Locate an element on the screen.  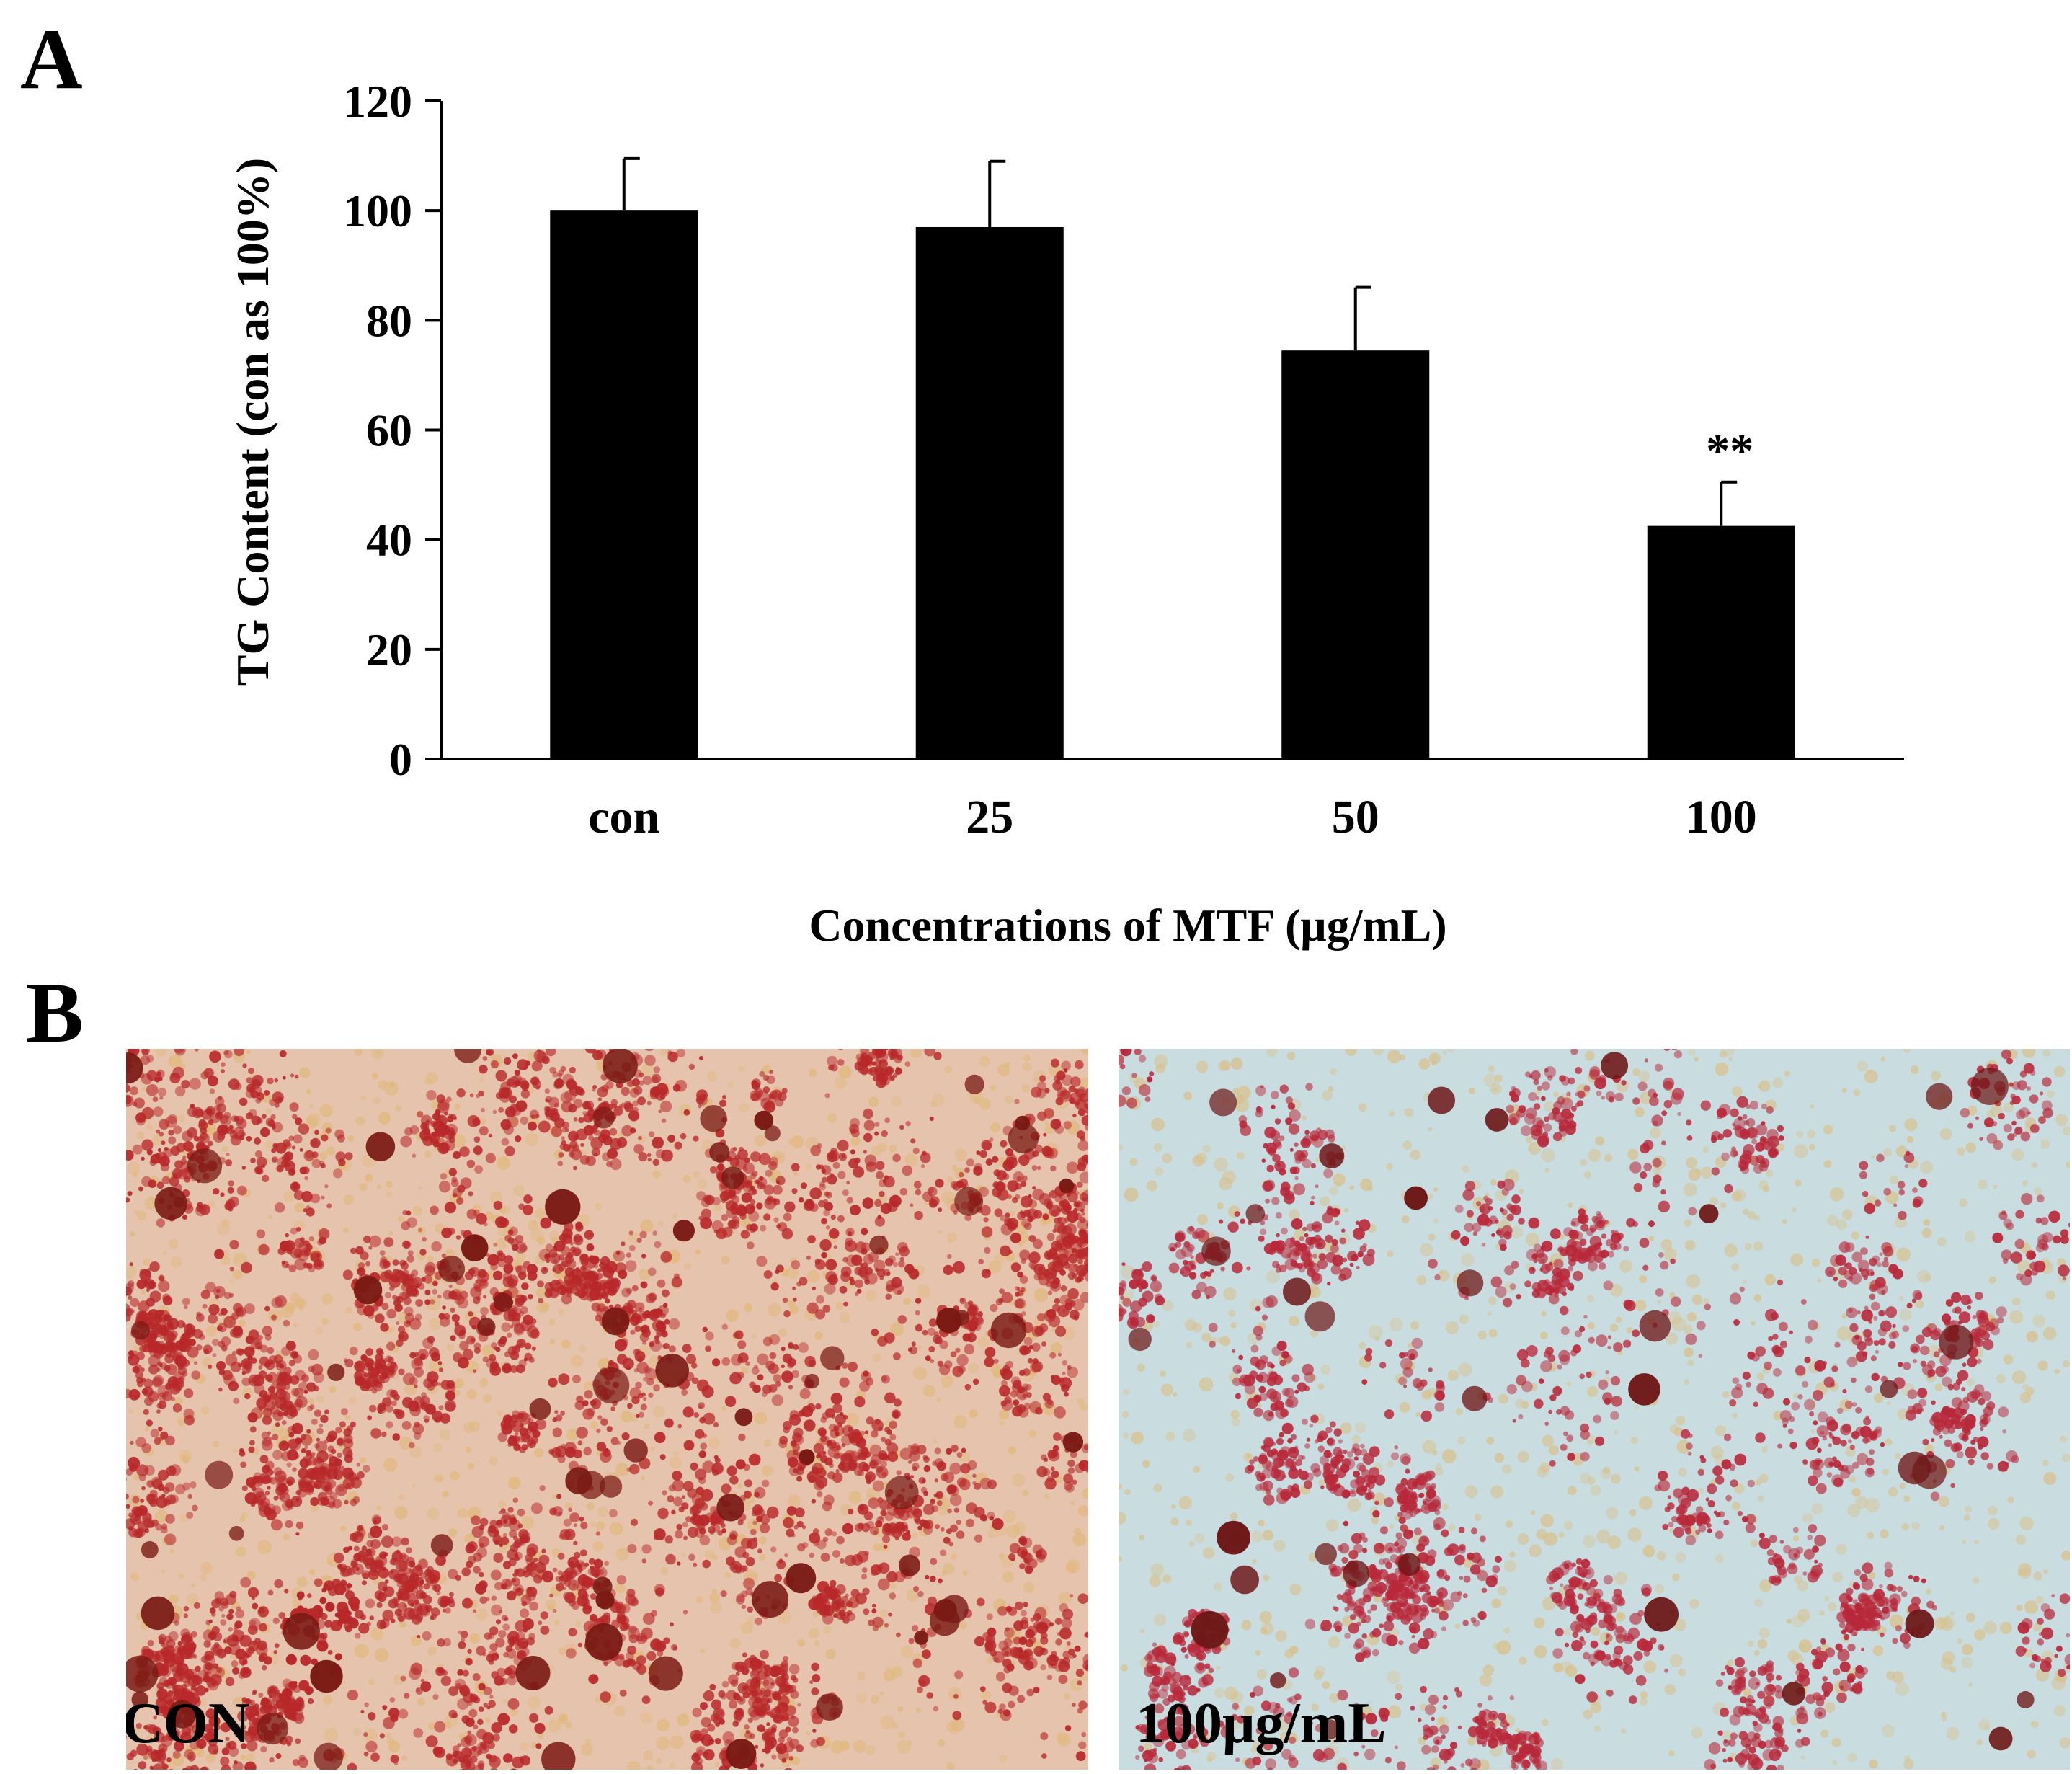
x-axis: con 25 50 100 is located at coordinates (1172, 800).